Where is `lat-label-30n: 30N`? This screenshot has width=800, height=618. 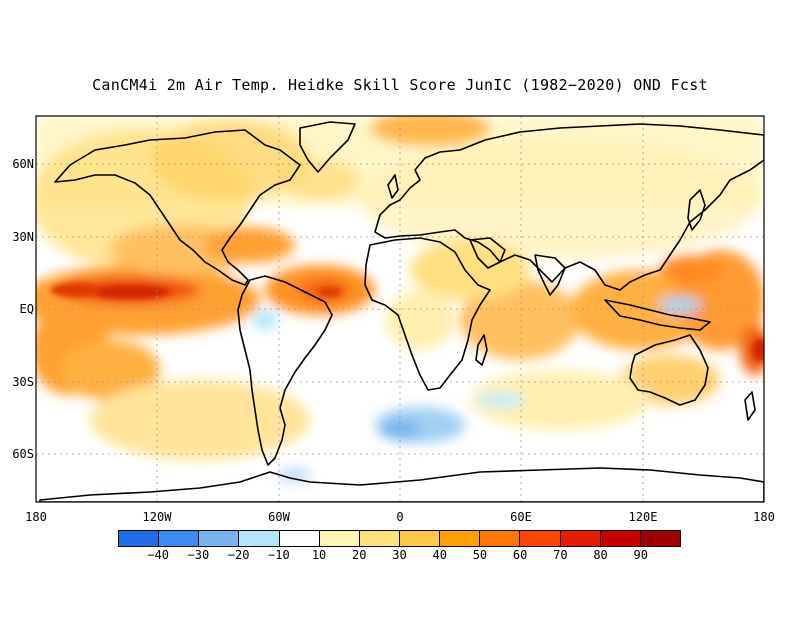 lat-label-30n: 30N is located at coordinates (23, 237).